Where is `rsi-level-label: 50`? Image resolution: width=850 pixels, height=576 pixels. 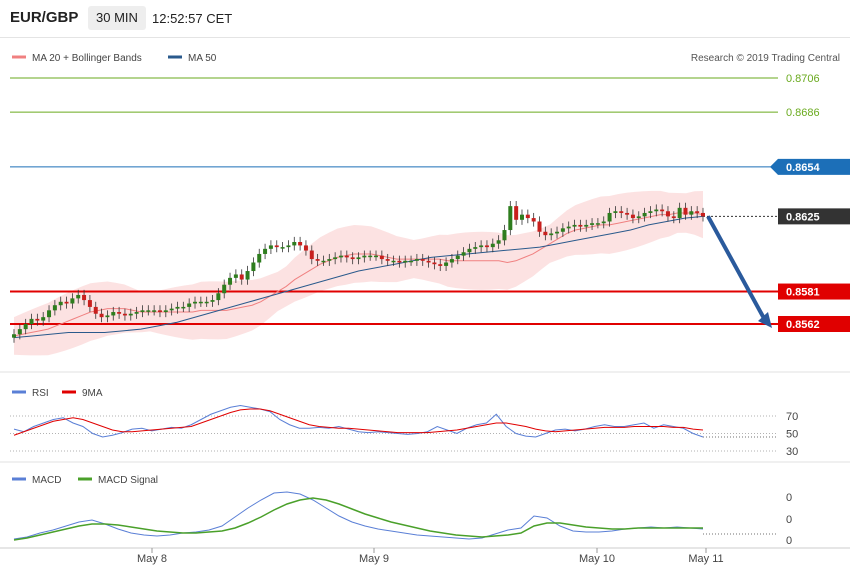 rsi-level-label: 50 is located at coordinates (792, 435).